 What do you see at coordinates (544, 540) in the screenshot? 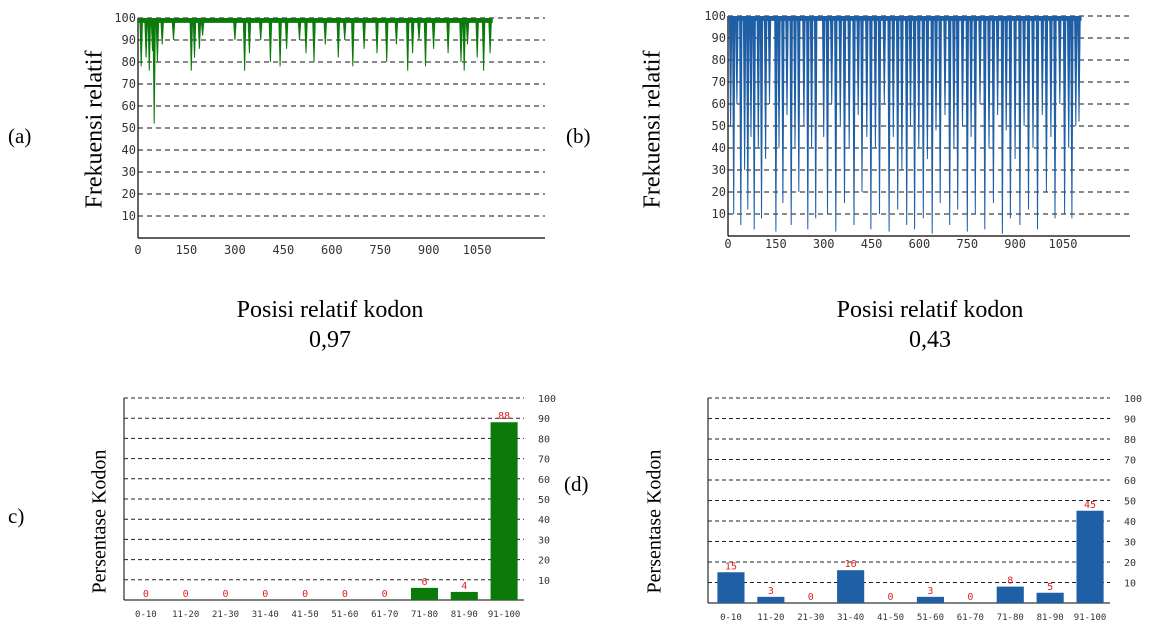
I see `c-y-tick-label: 30` at bounding box center [544, 540].